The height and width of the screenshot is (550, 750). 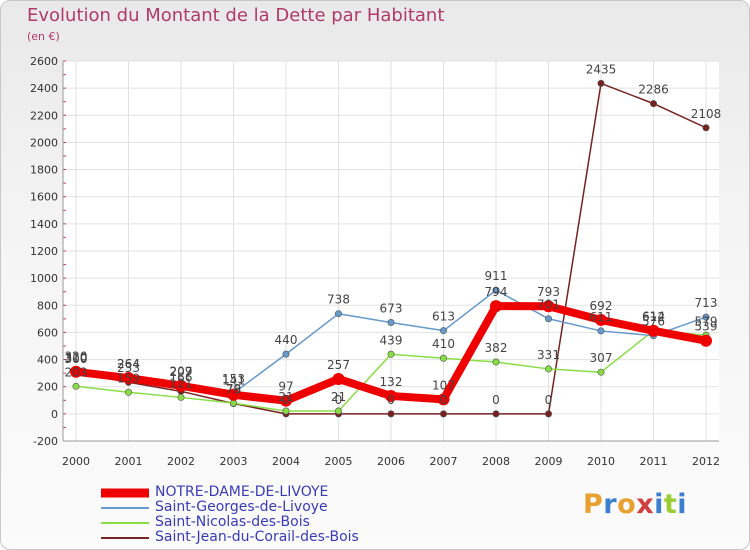 What do you see at coordinates (706, 114) in the screenshot?
I see `data-label: 2108` at bounding box center [706, 114].